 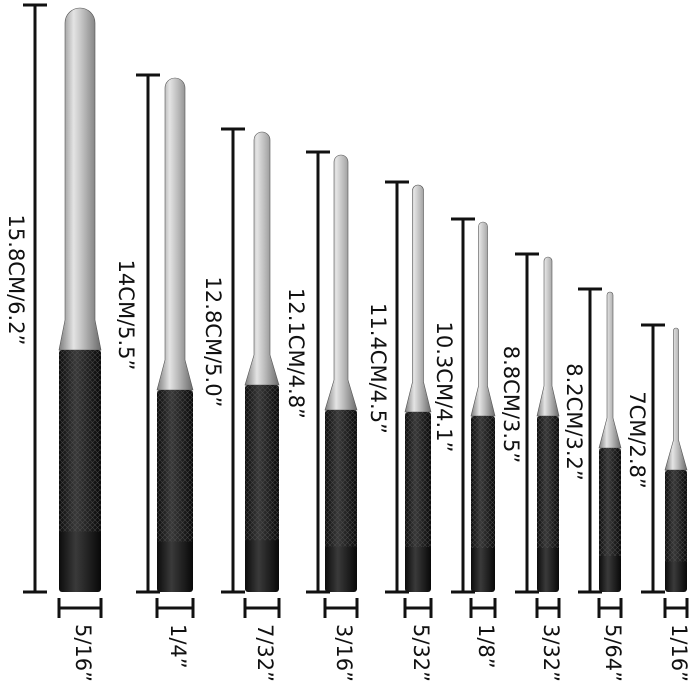 What do you see at coordinates (574, 422) in the screenshot?
I see `length-label: 8.2CM/3.2”` at bounding box center [574, 422].